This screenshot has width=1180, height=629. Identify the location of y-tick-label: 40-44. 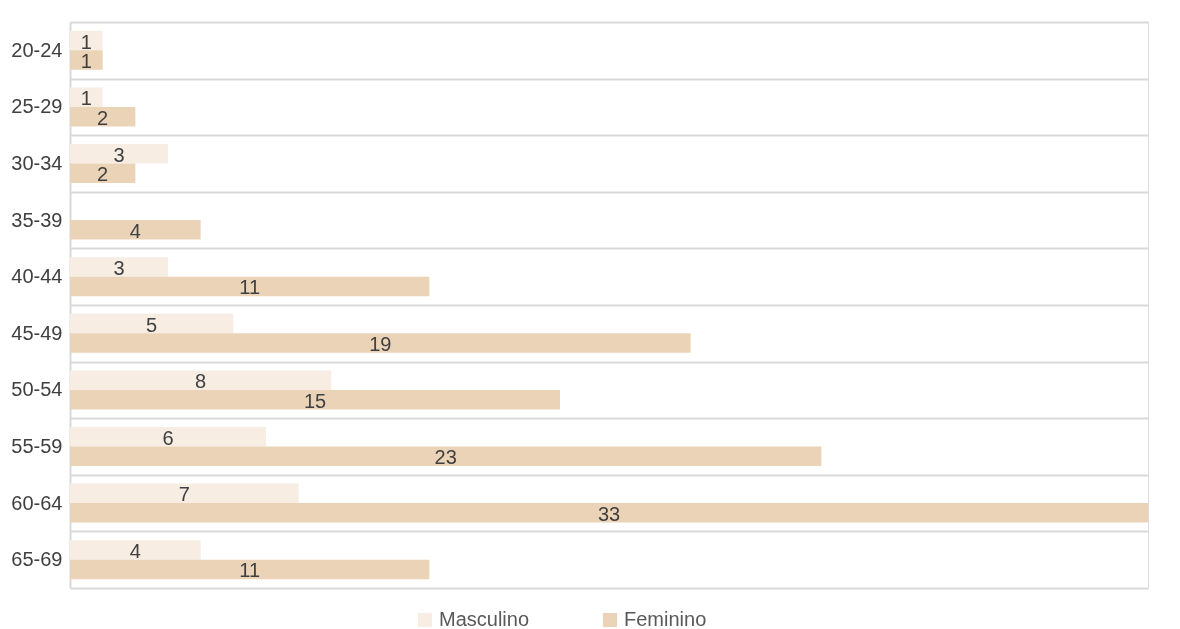
(37, 276).